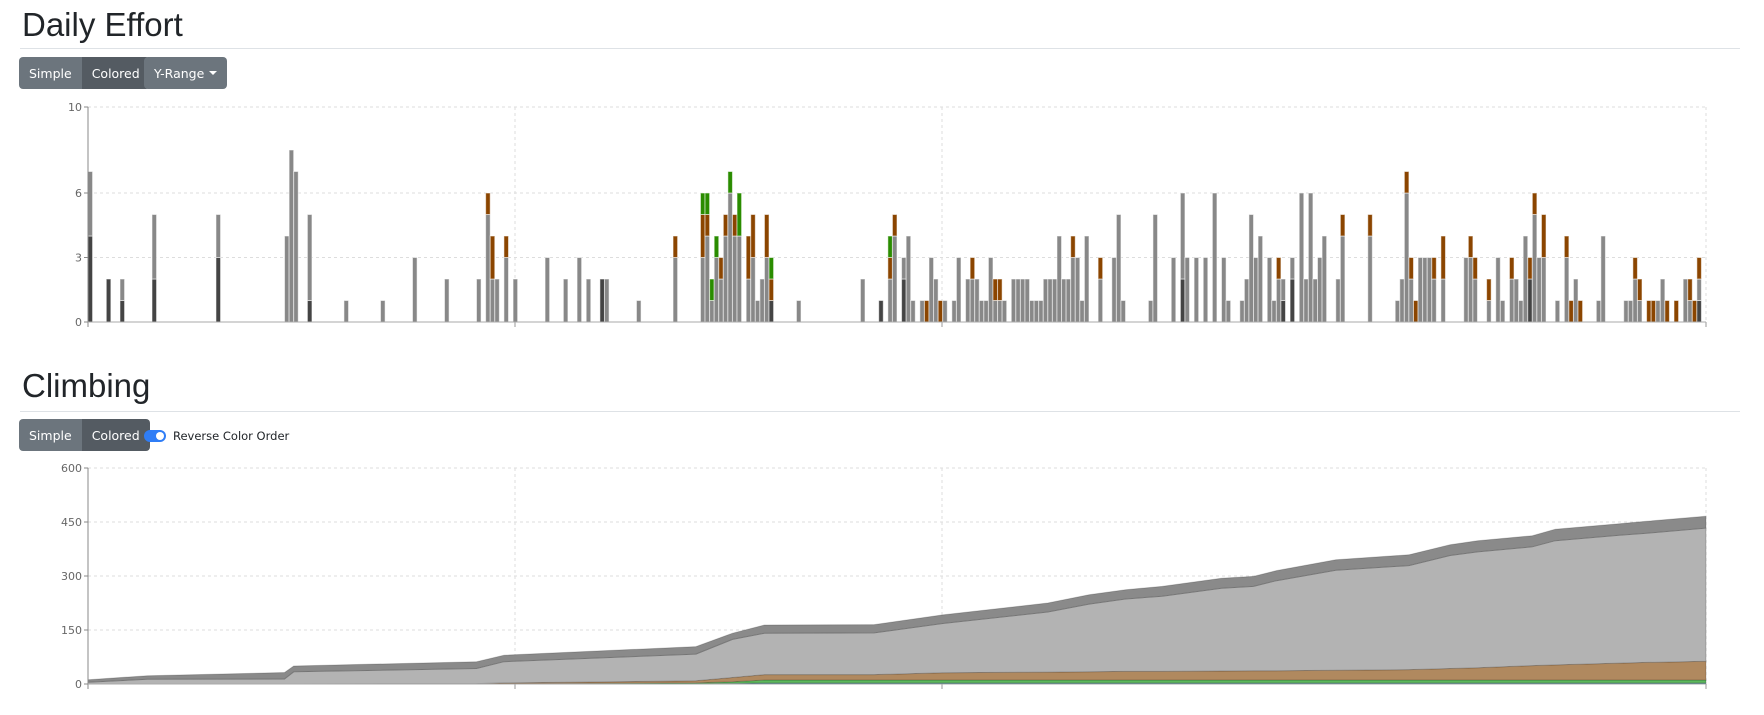  I want to click on daily-effort-title: Daily Effort, so click(102, 24).